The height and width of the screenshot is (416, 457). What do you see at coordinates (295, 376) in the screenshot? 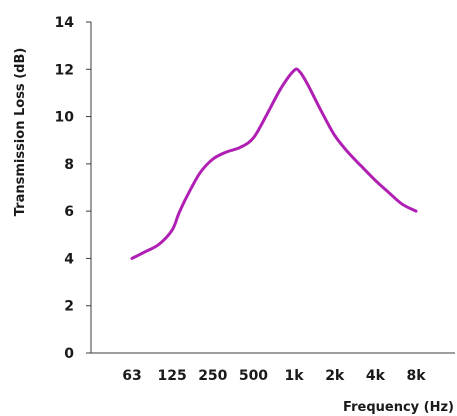
I see `x-tick-label: 1k` at bounding box center [295, 376].